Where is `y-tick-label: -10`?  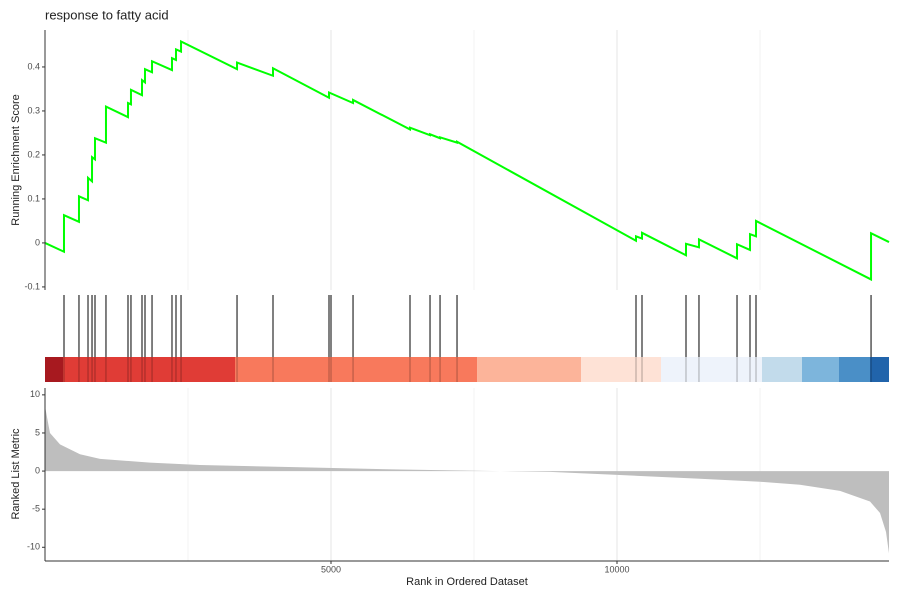 y-tick-label: -10 is located at coordinates (33, 547).